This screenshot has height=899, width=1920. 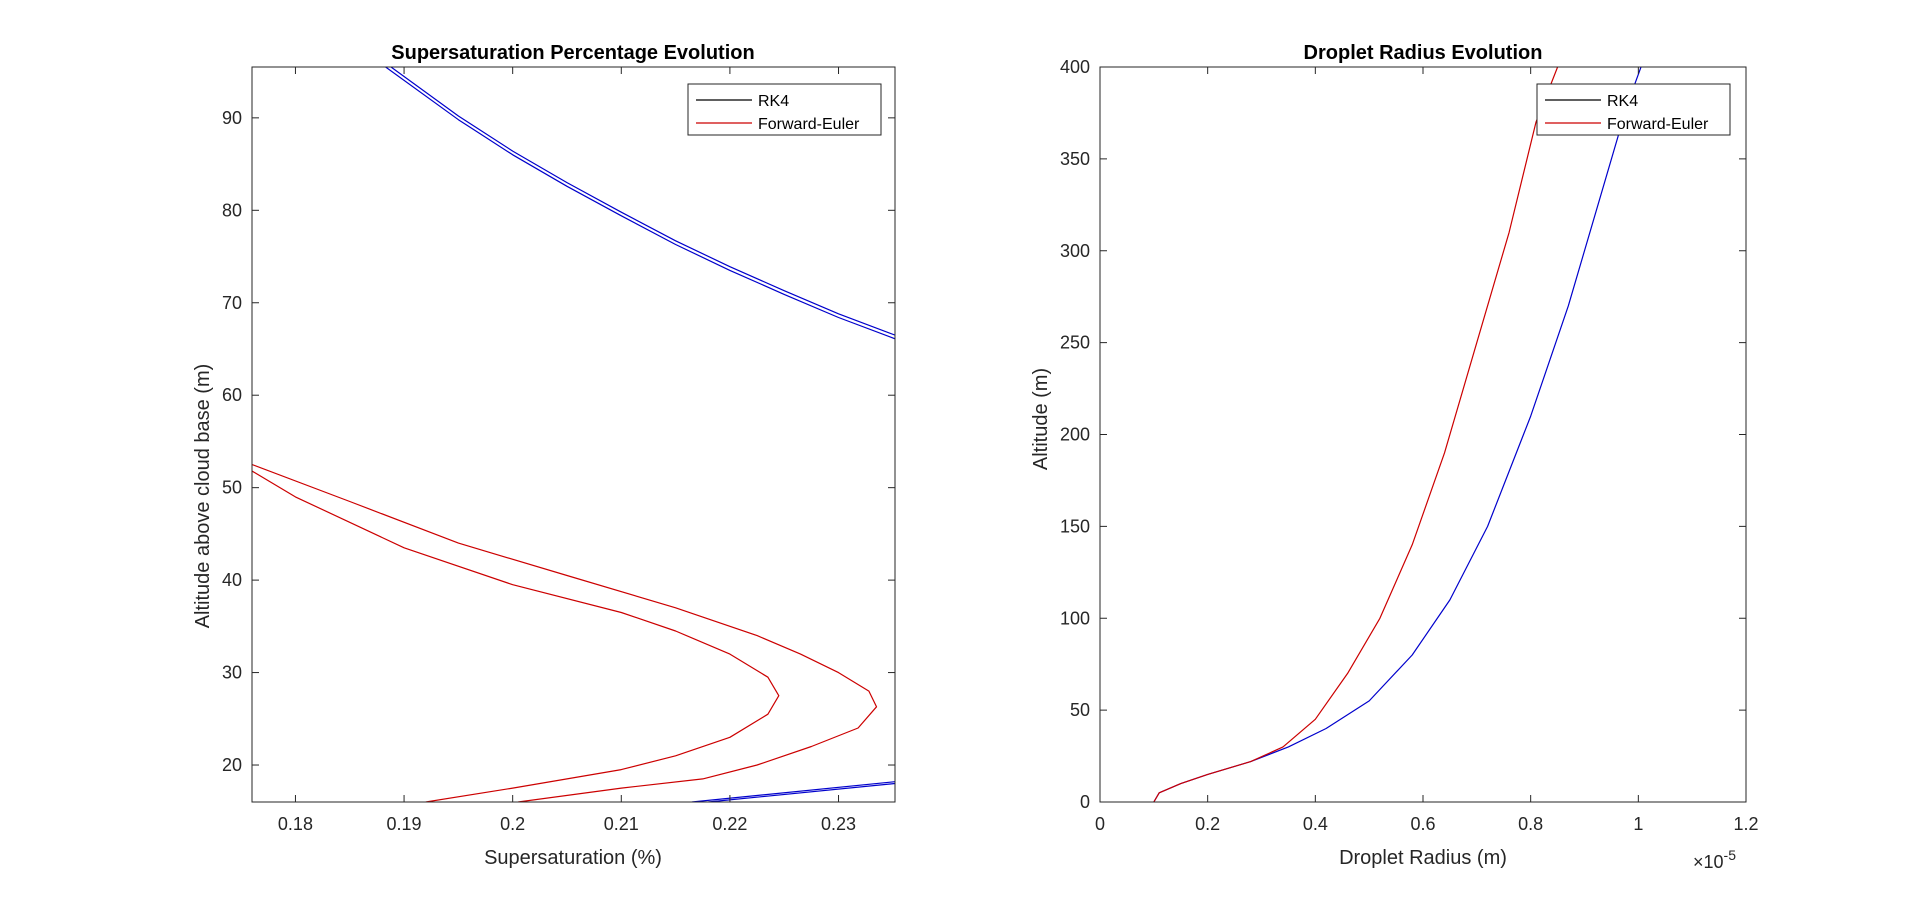 What do you see at coordinates (232, 303) in the screenshot?
I see `y-tick-label: 70` at bounding box center [232, 303].